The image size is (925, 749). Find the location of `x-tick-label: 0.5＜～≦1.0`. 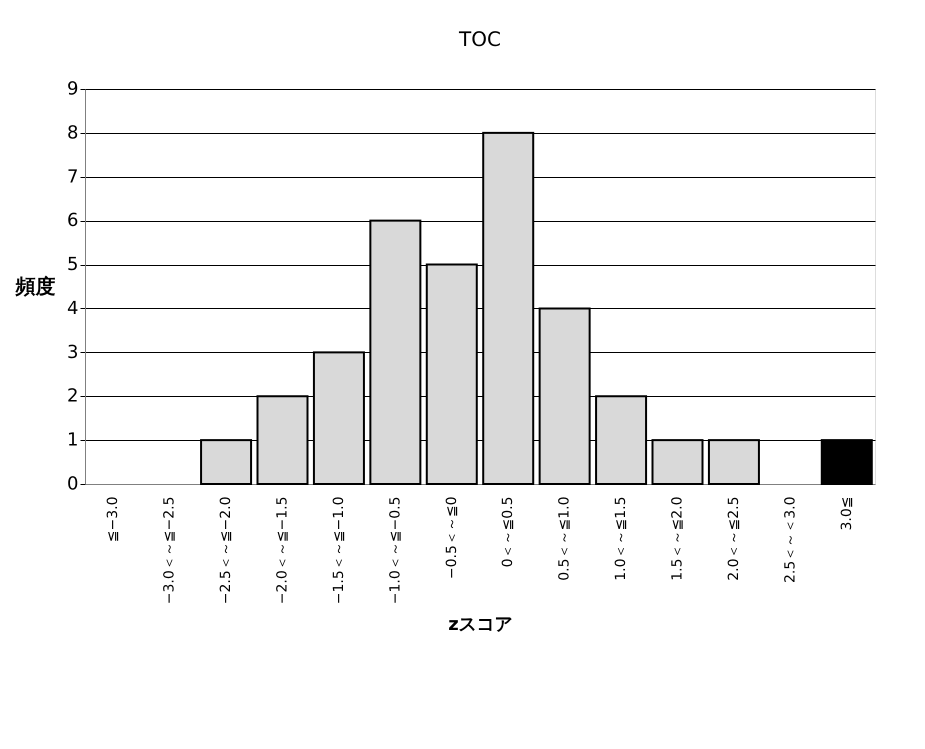

x-tick-label: 0.5＜～≦1.0 is located at coordinates (564, 538).